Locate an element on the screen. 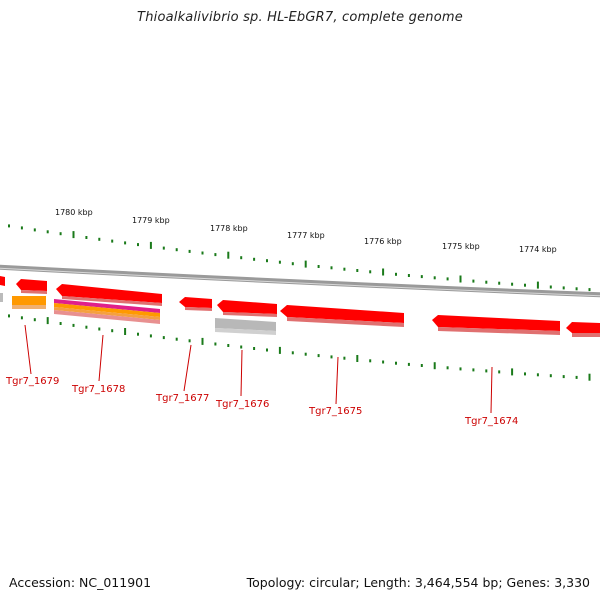 This screenshot has width=600, height=600. pink-stripe-feature is located at coordinates (107, 317).